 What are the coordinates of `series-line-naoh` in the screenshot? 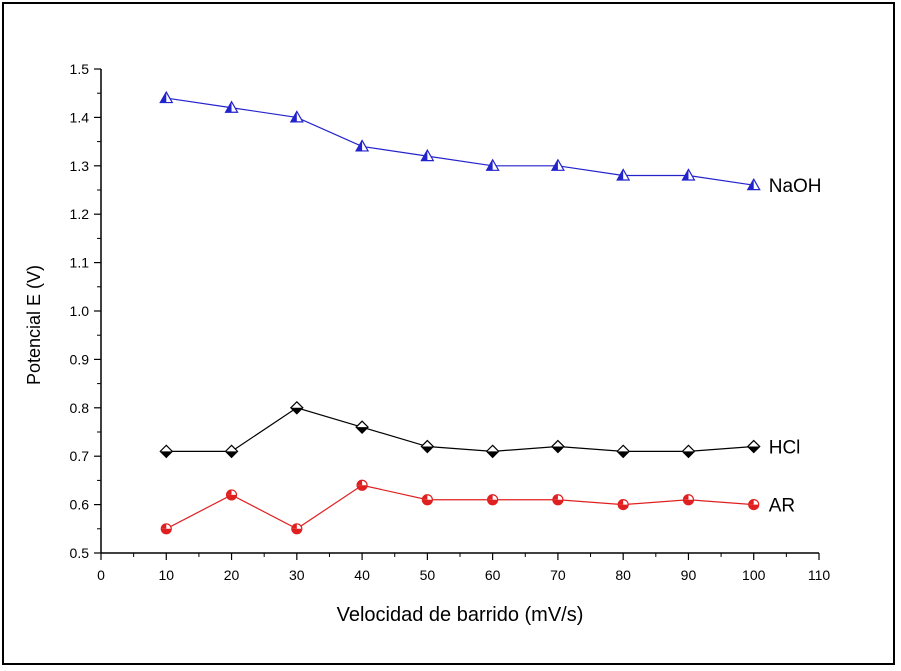 It's located at (460, 141).